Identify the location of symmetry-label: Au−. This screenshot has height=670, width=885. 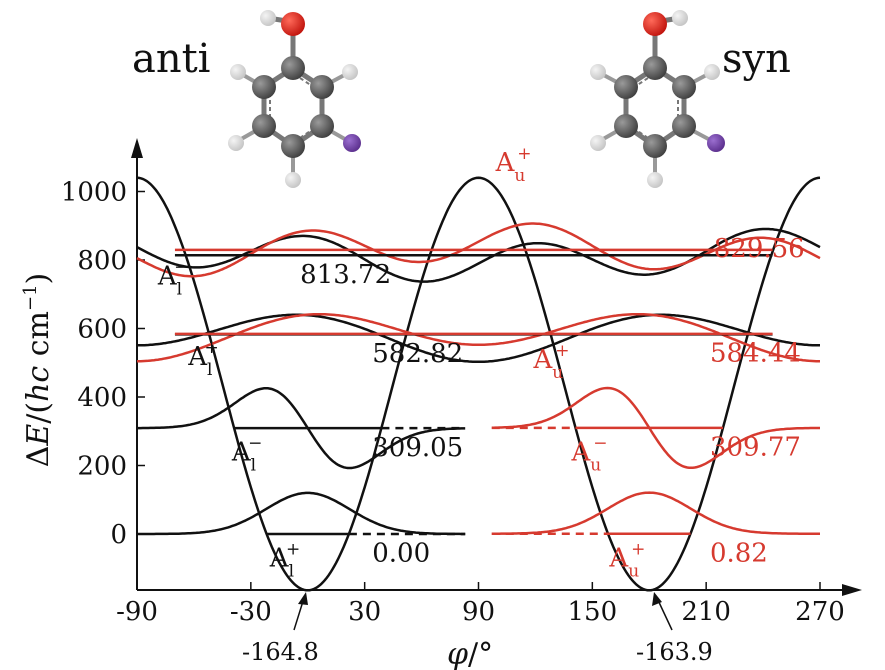
(588, 454).